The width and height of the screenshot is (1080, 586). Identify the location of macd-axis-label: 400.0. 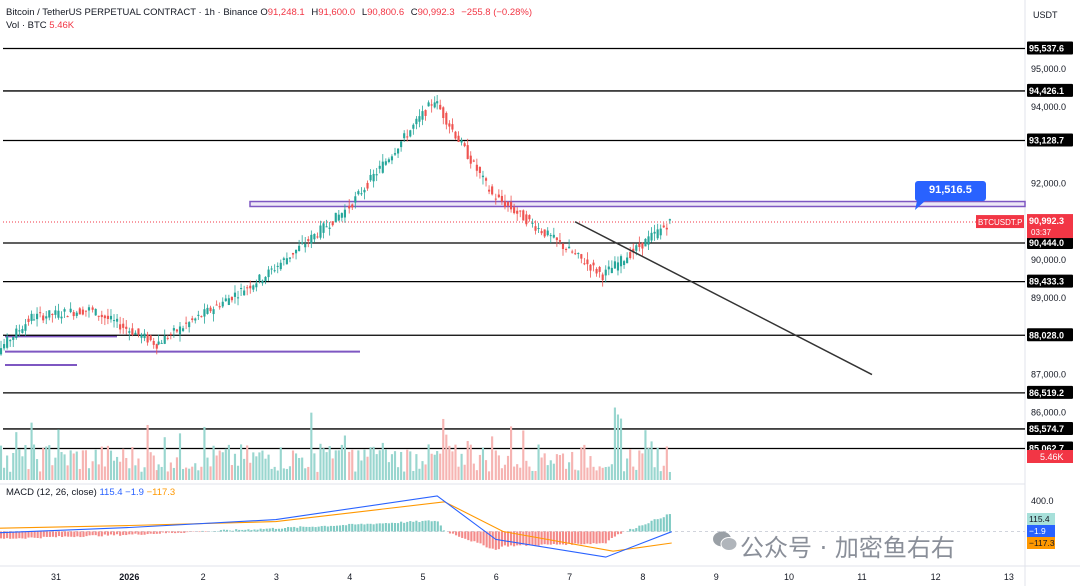
(1042, 501).